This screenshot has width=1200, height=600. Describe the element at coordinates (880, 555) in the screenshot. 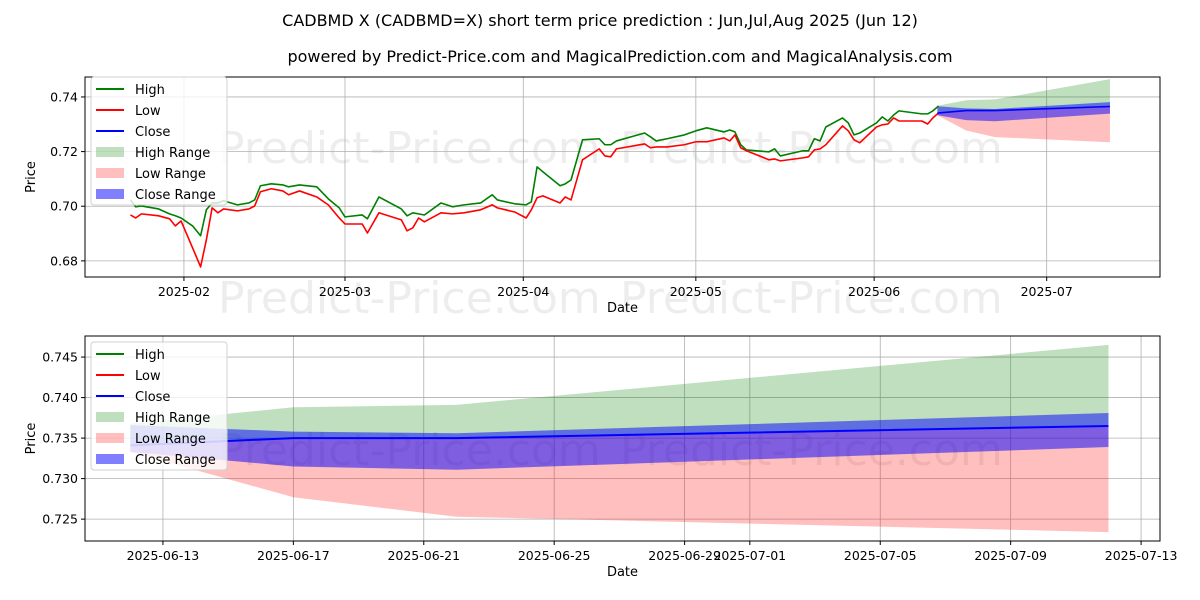

I see `x-tick-label: 2025-07-05` at that location.